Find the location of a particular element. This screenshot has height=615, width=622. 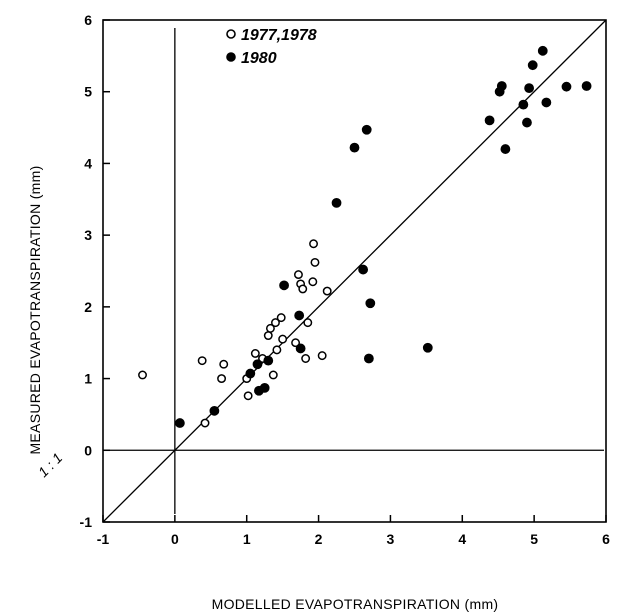

y-tick-label: 6 is located at coordinates (88, 20).